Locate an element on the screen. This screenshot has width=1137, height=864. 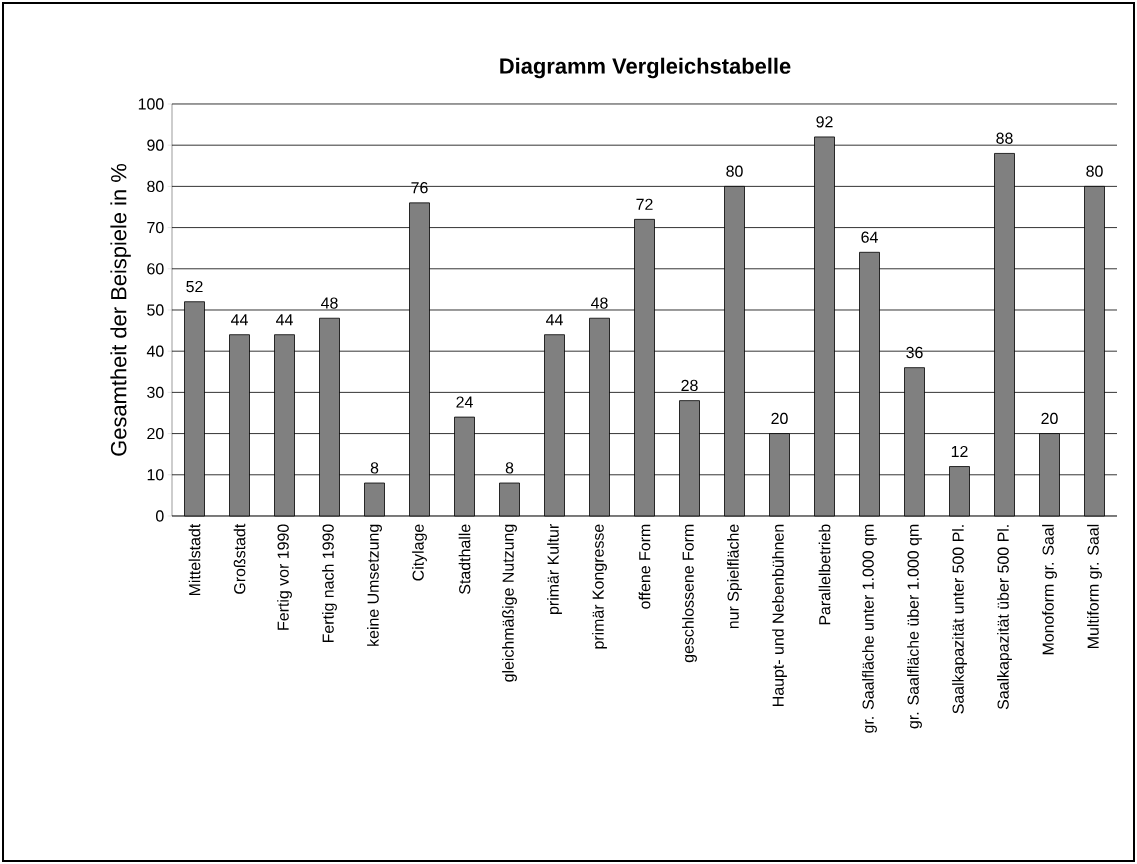
y-tick-label: 70 is located at coordinates (155, 227).